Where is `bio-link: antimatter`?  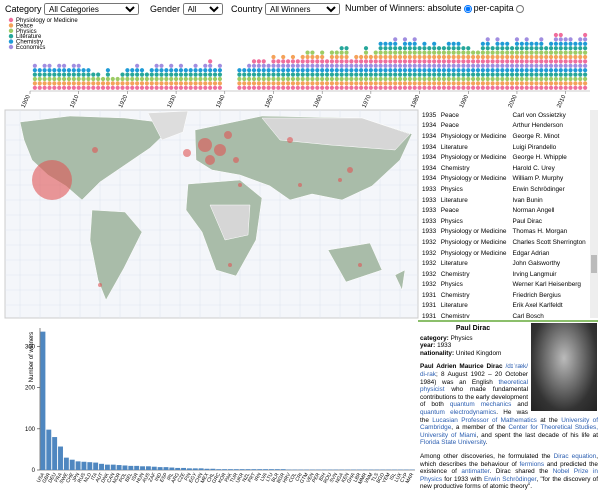 bio-link: antimatter is located at coordinates (475, 471).